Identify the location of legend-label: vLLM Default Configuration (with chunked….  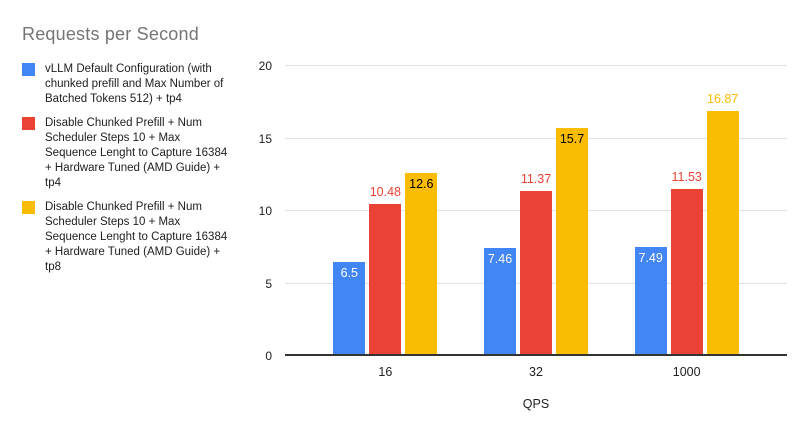
(134, 84).